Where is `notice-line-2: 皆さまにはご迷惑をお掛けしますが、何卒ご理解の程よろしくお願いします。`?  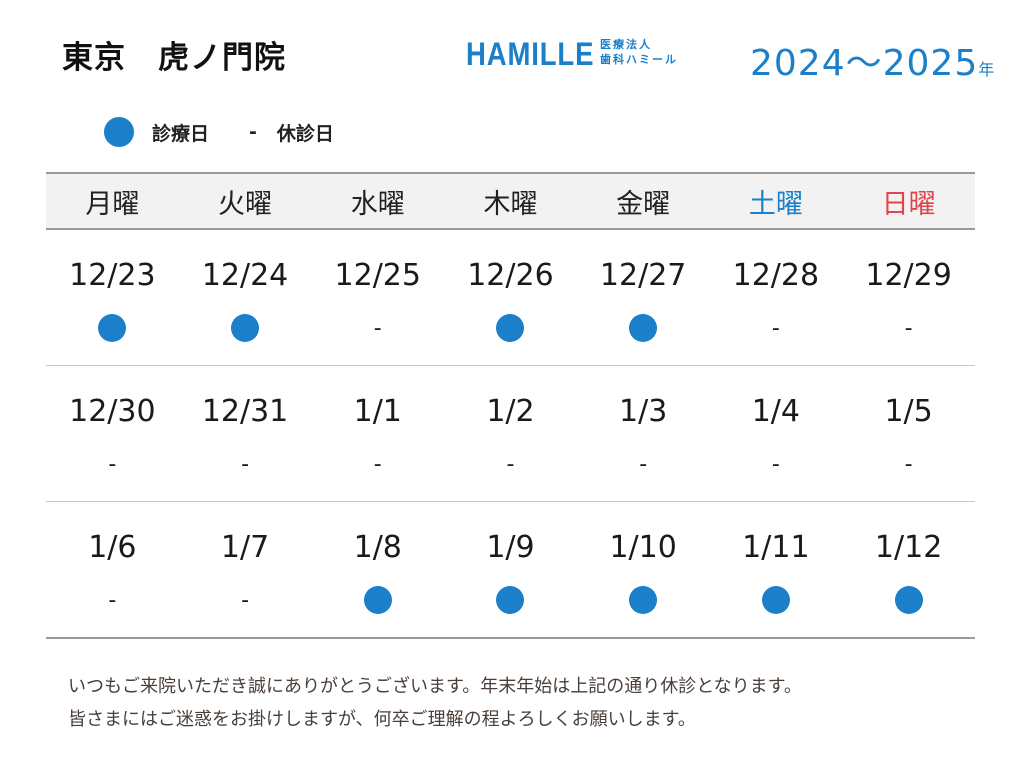
notice-line-2: 皆さまにはご迷惑をお掛けしますが、何卒ご理解の程よろしくお願いします。 is located at coordinates (382, 719).